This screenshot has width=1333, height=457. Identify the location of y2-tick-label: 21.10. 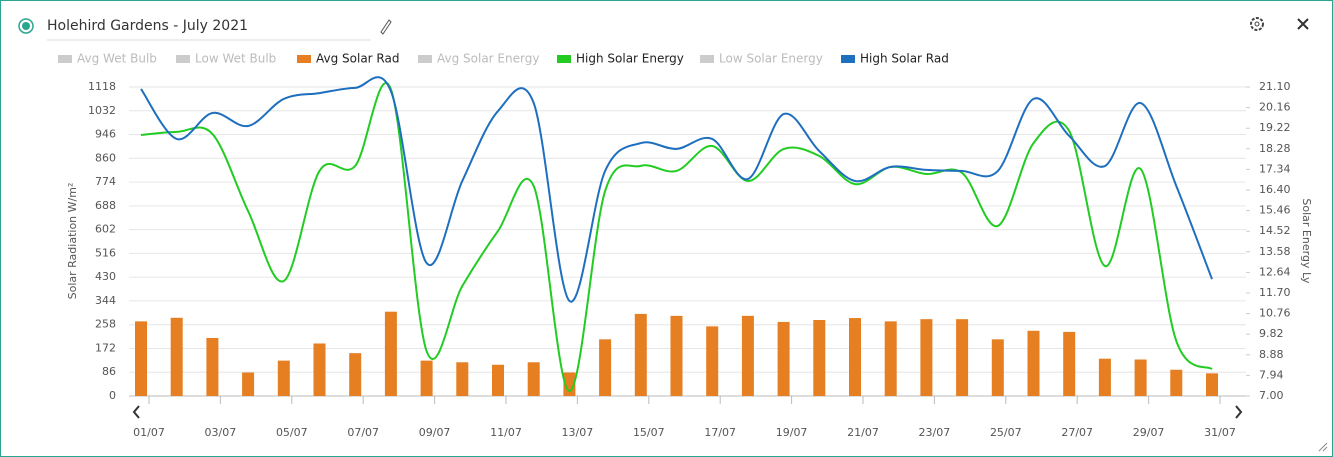
(1275, 86).